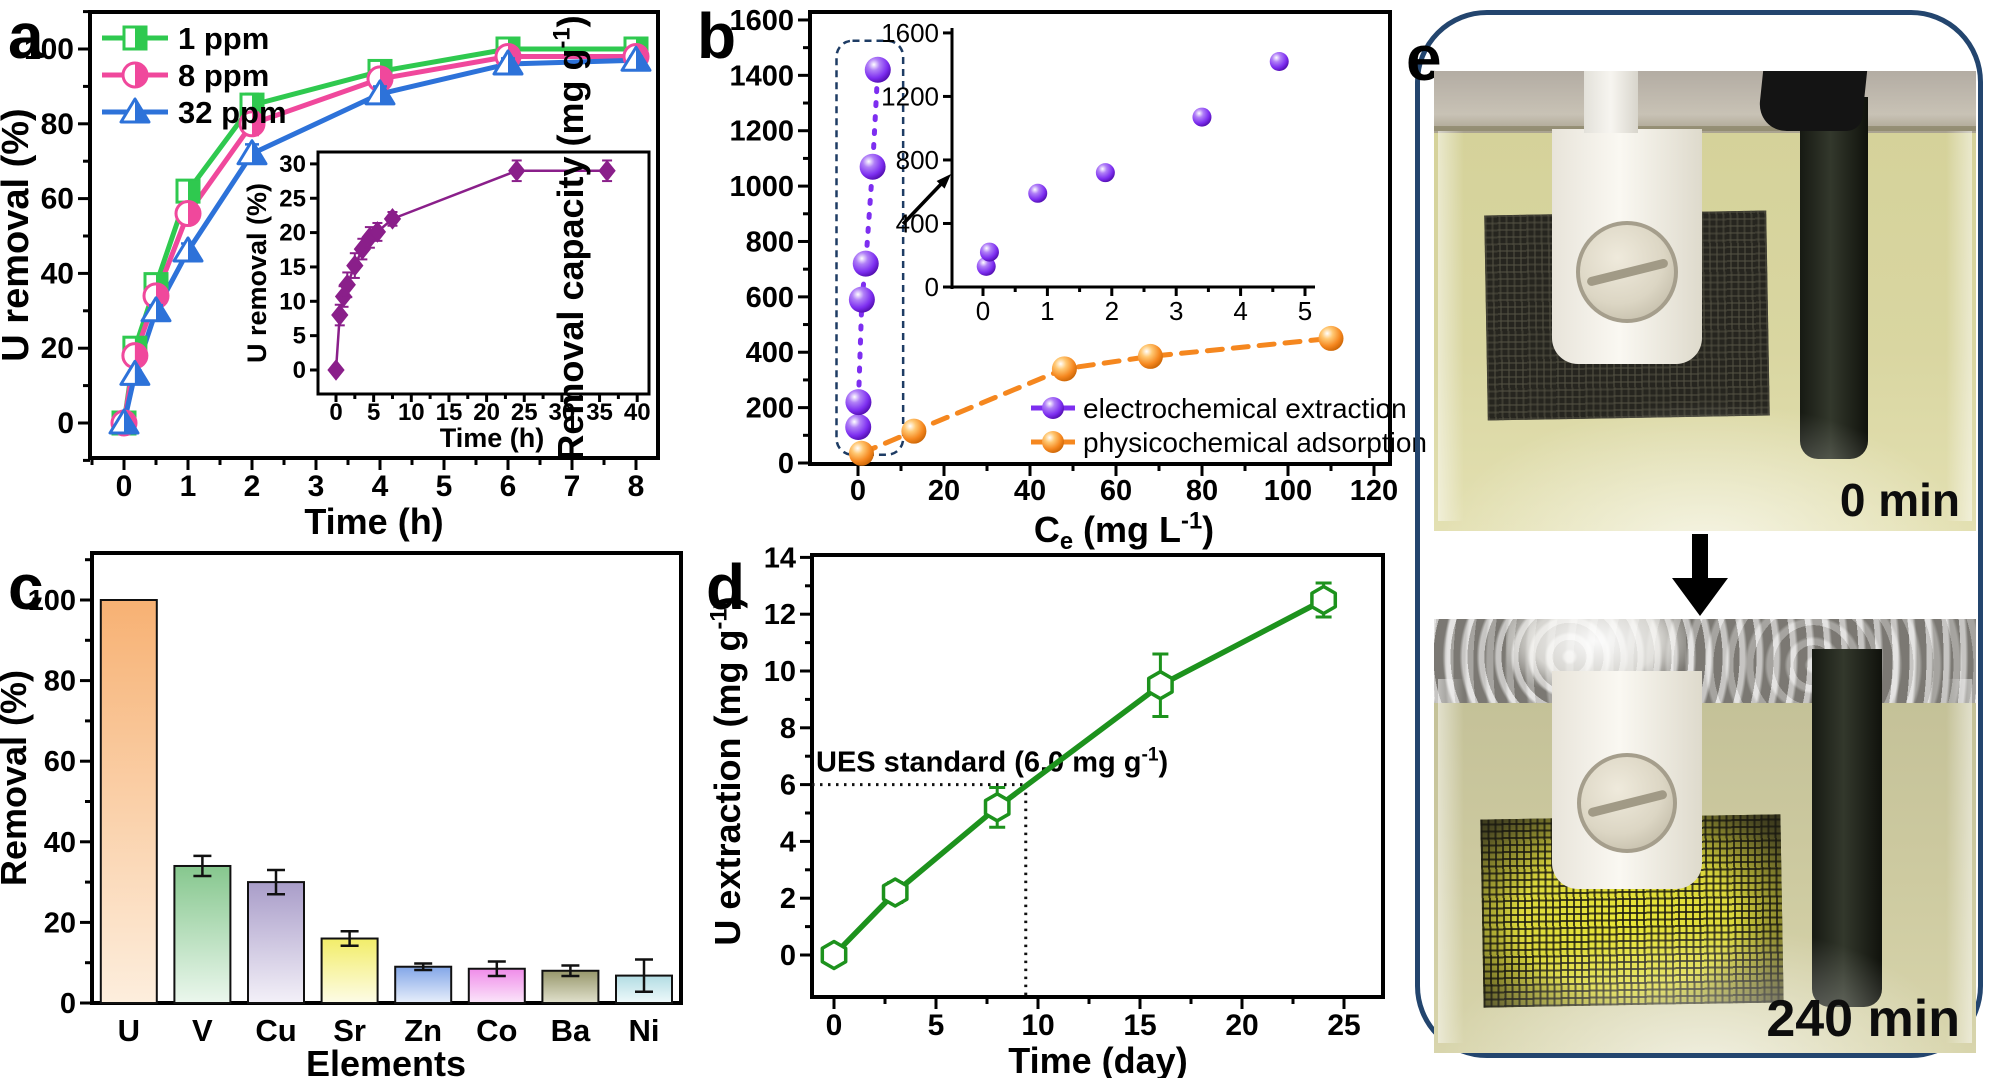  Describe the element at coordinates (1374, 491) in the screenshot. I see `x-tick-label: 120` at that location.